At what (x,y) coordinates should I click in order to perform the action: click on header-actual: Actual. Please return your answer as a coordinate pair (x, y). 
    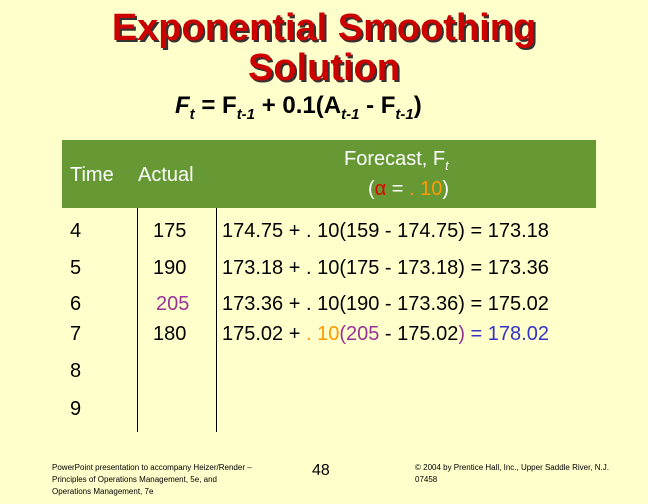
    Looking at the image, I should click on (166, 175).